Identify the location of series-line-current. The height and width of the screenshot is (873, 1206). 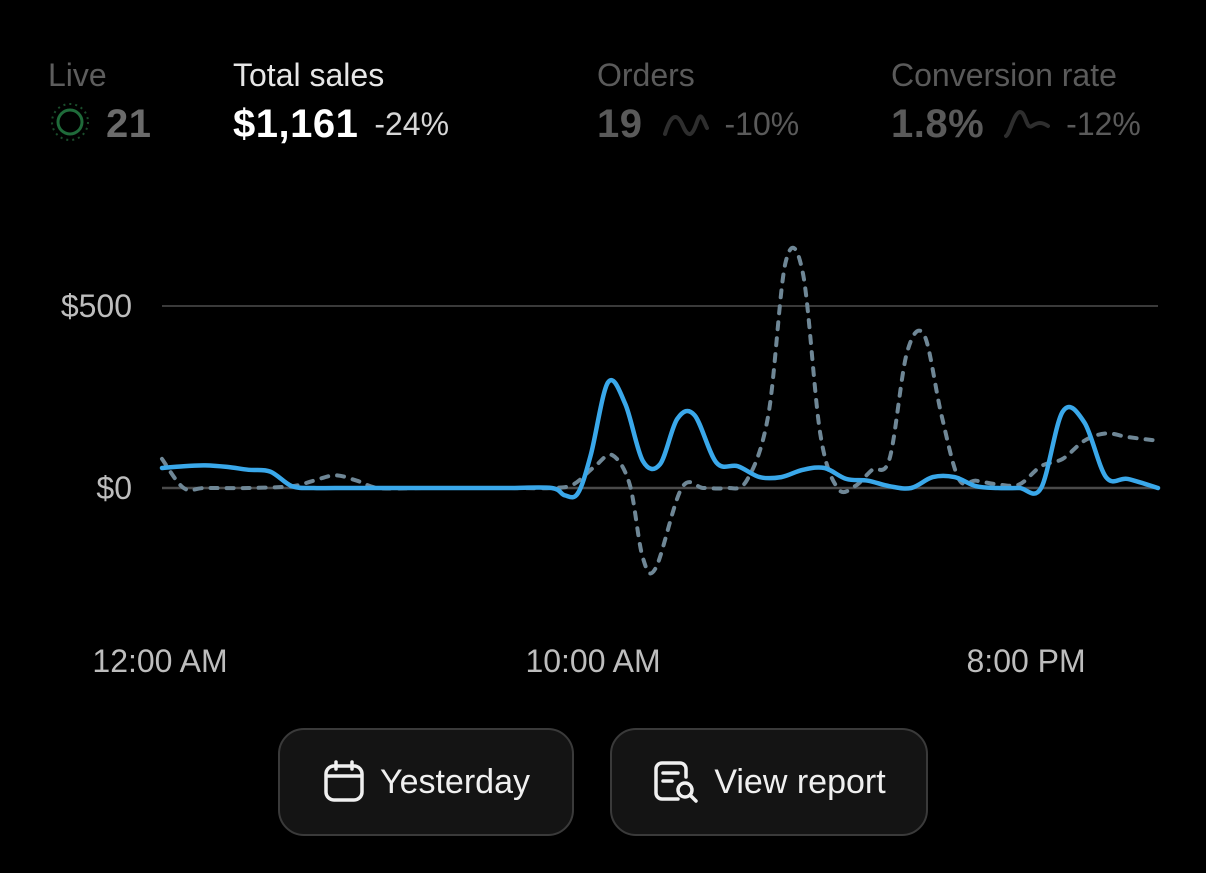
(660, 439).